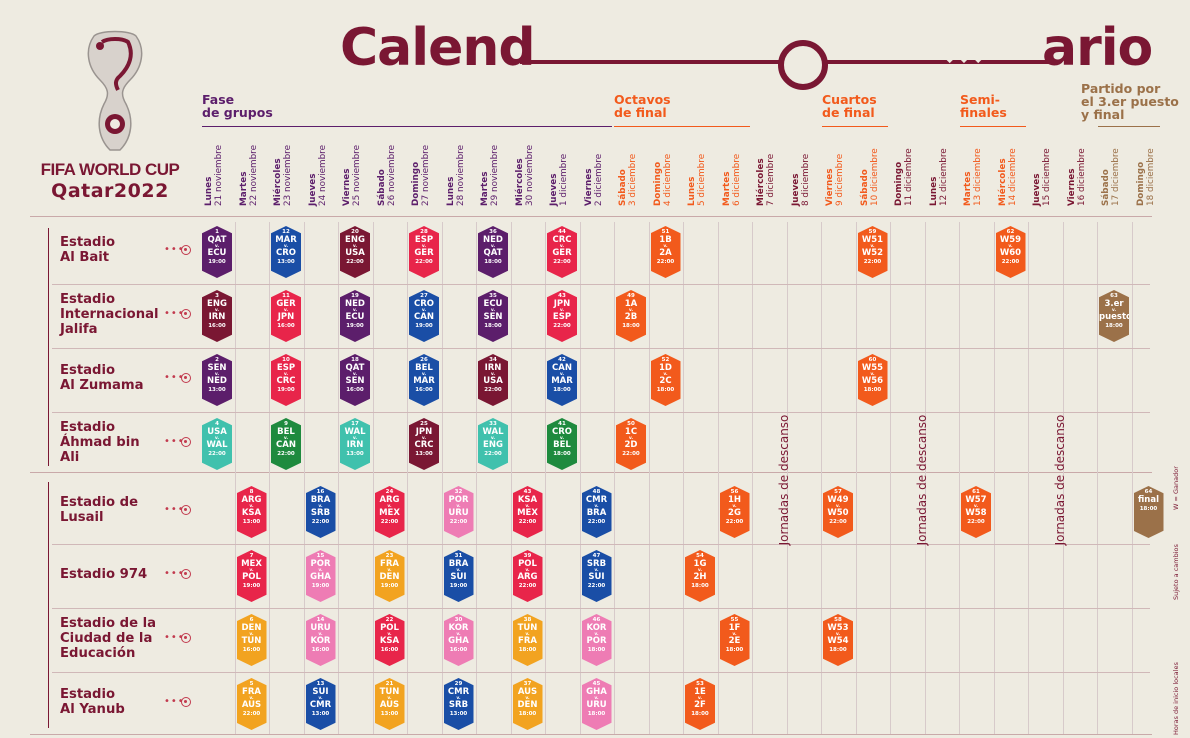 The width and height of the screenshot is (1190, 738). I want to click on match-badge: 25 JPN v. CRC 13:00, so click(424, 444).